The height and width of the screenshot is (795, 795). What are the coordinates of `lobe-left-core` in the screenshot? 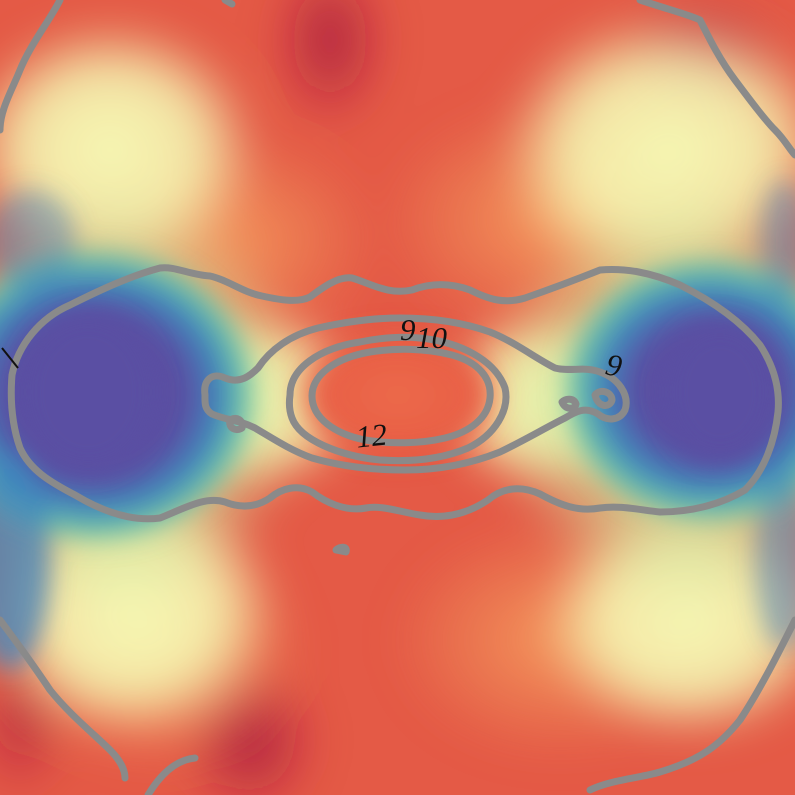 It's located at (88, 392).